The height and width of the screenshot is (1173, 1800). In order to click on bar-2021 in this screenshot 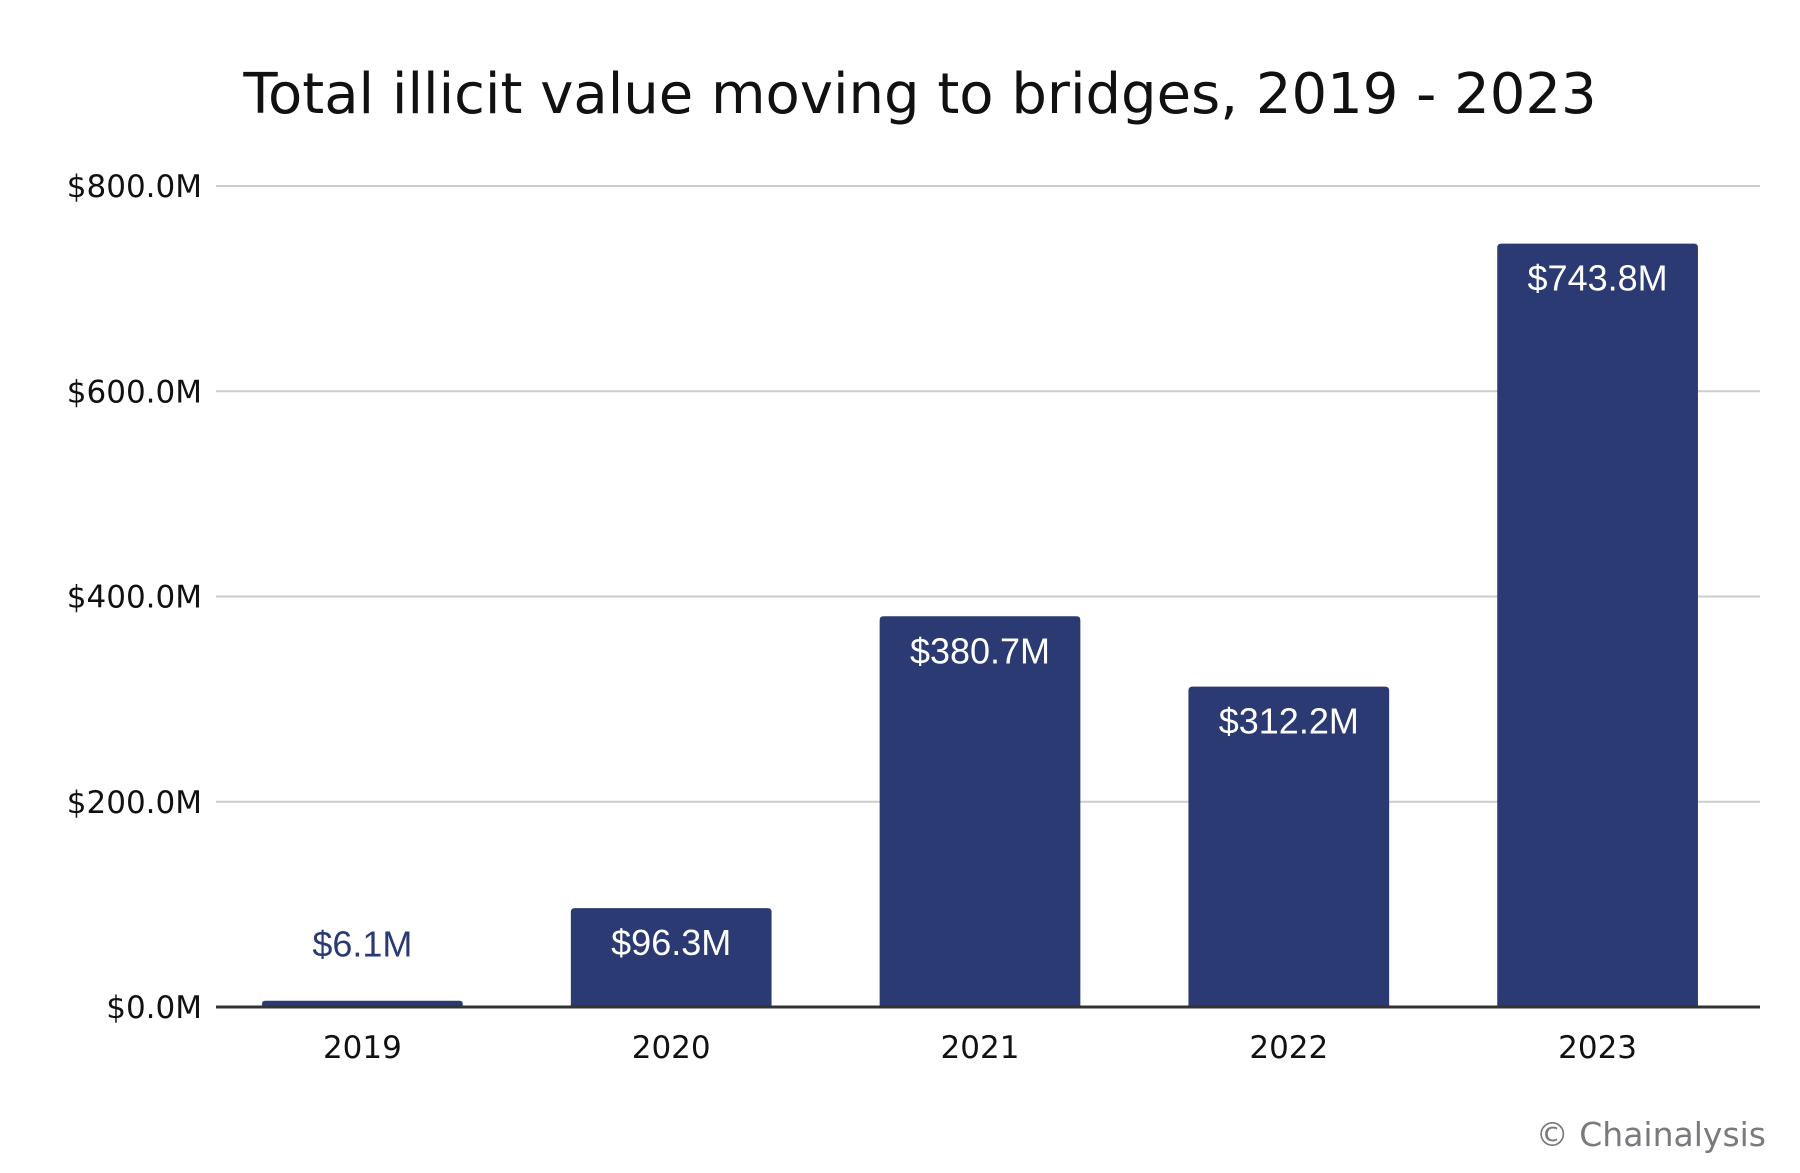, I will do `click(980, 811)`.